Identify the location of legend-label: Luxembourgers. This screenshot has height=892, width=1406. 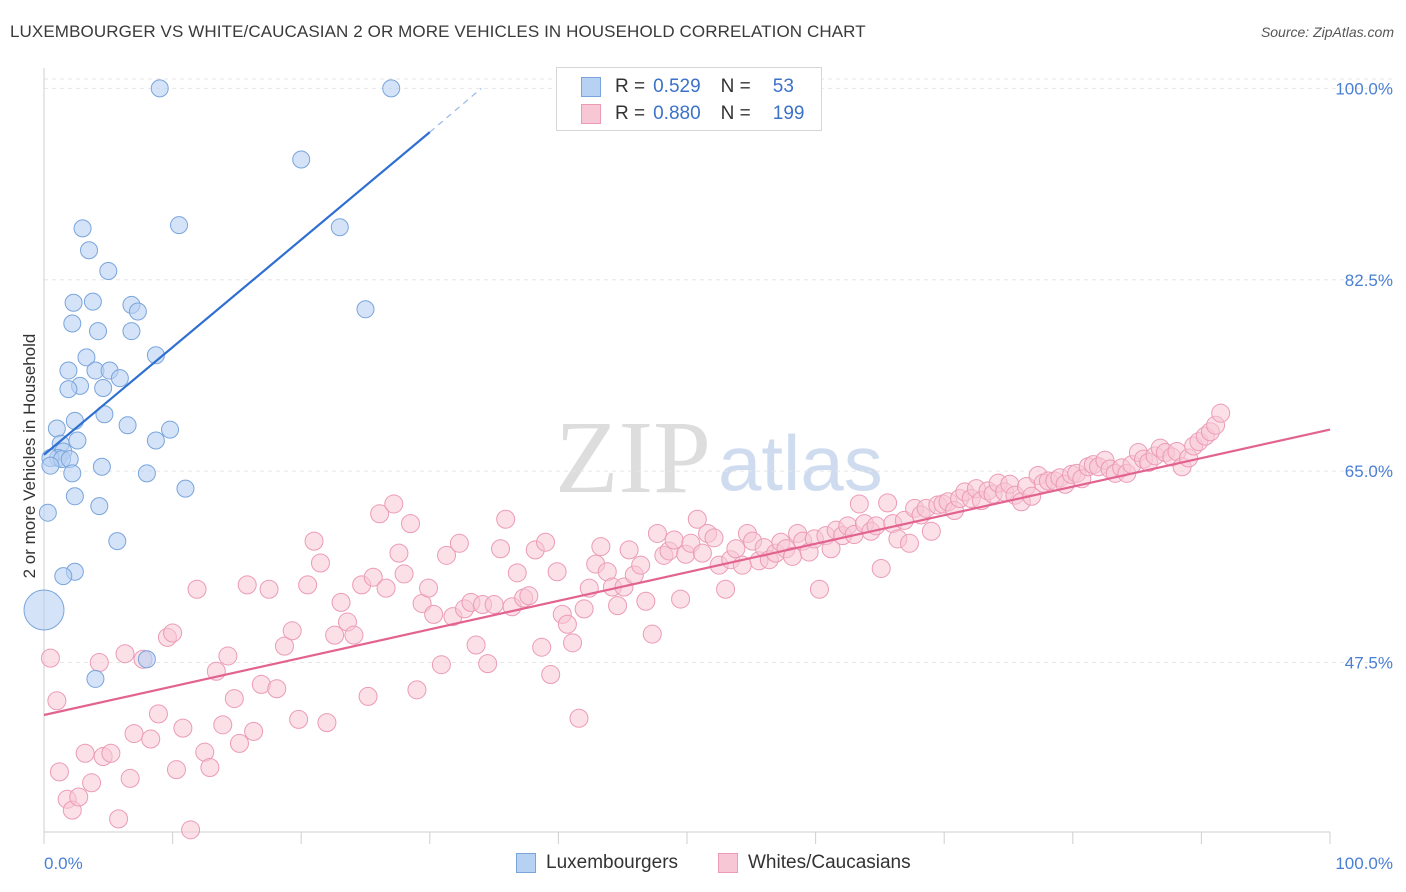
(612, 862).